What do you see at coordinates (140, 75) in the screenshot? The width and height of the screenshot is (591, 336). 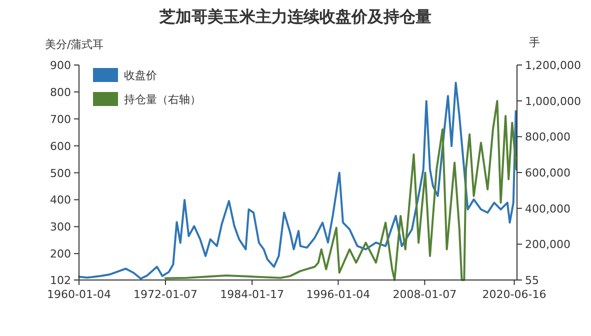 I see `legend-label: 收盘价` at bounding box center [140, 75].